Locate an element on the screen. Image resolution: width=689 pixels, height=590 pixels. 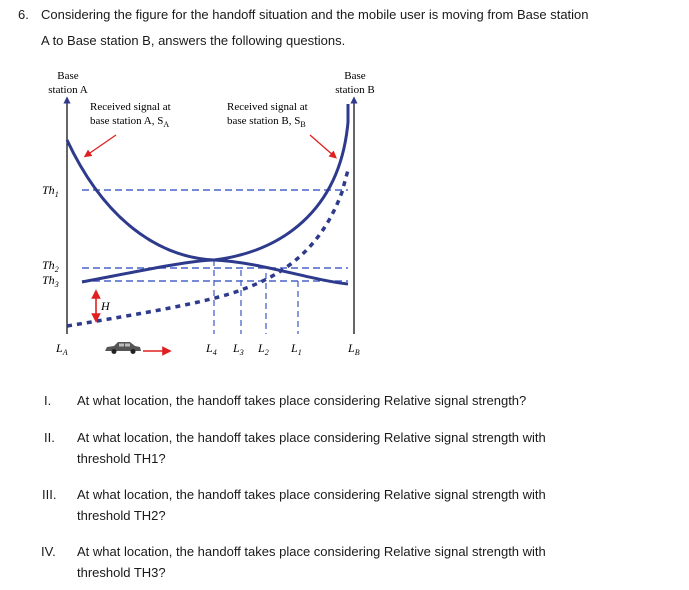
base-station-b-label-line2: station B is located at coordinates (354, 90).